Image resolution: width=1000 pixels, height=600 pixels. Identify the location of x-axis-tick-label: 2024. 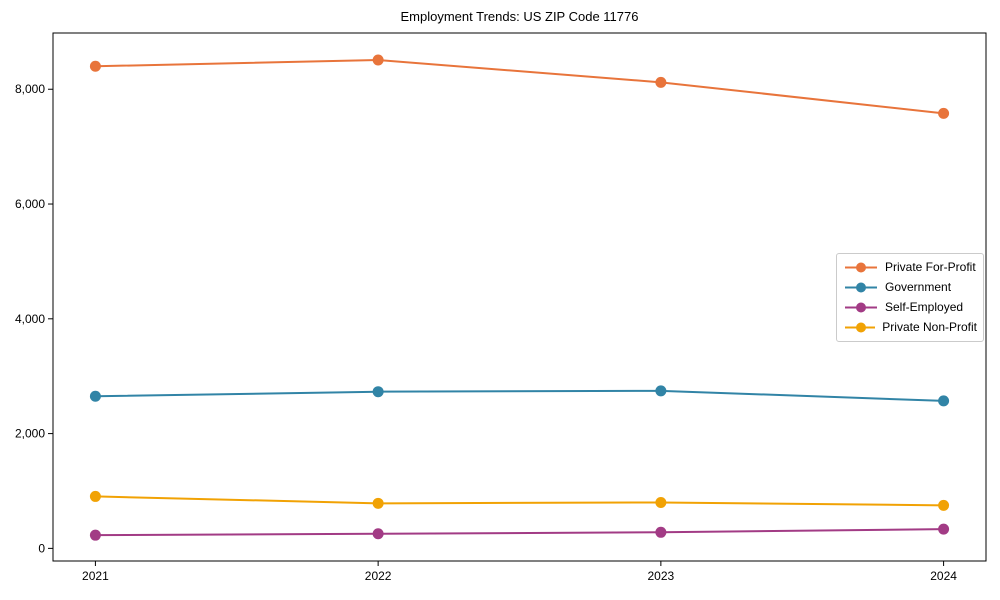
(943, 576).